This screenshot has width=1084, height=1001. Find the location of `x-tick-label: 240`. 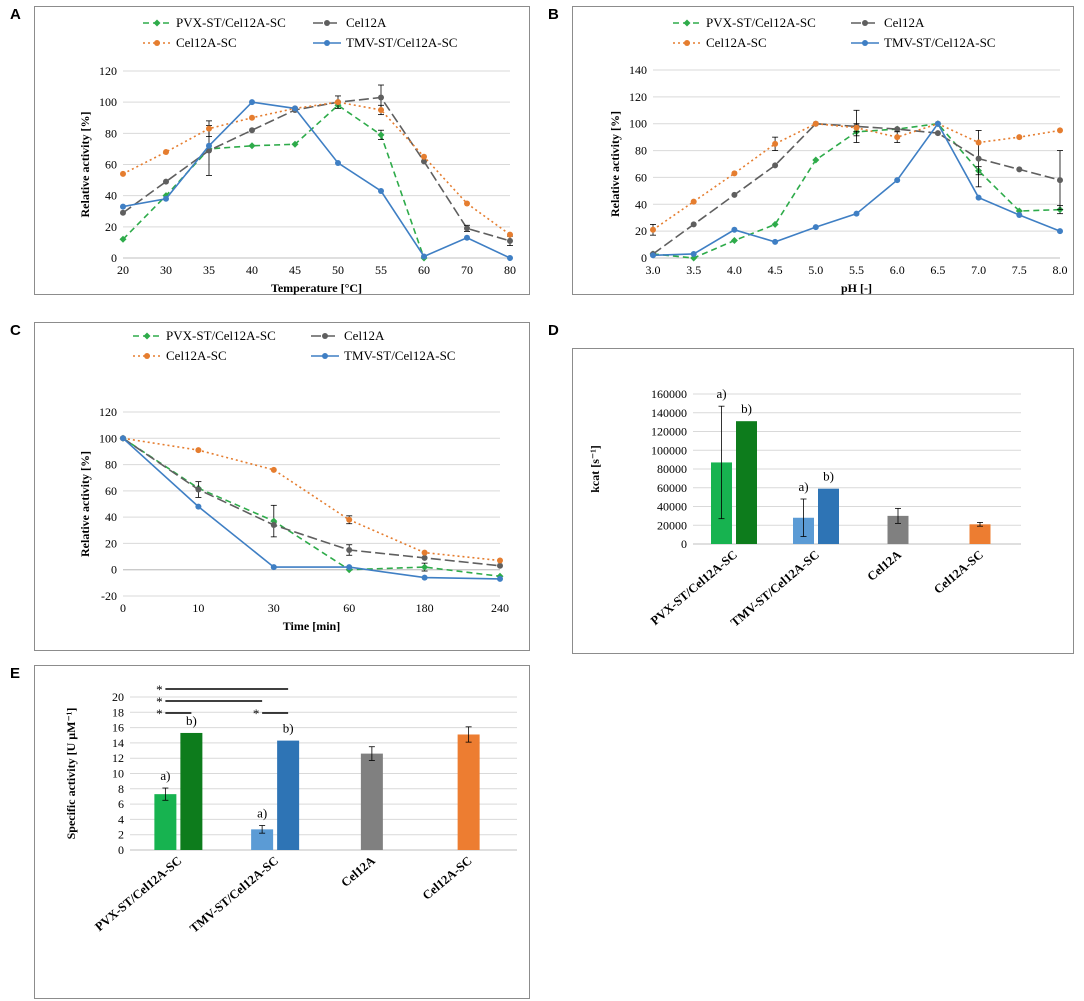

x-tick-label: 240 is located at coordinates (500, 608).